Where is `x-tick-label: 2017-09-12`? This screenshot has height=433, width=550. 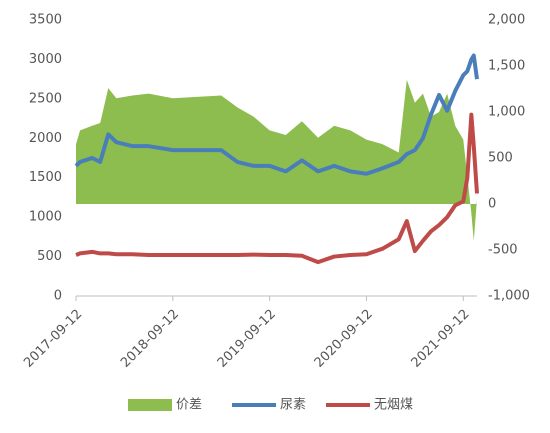
x-tick-label: 2017-09-12 is located at coordinates (53, 339).